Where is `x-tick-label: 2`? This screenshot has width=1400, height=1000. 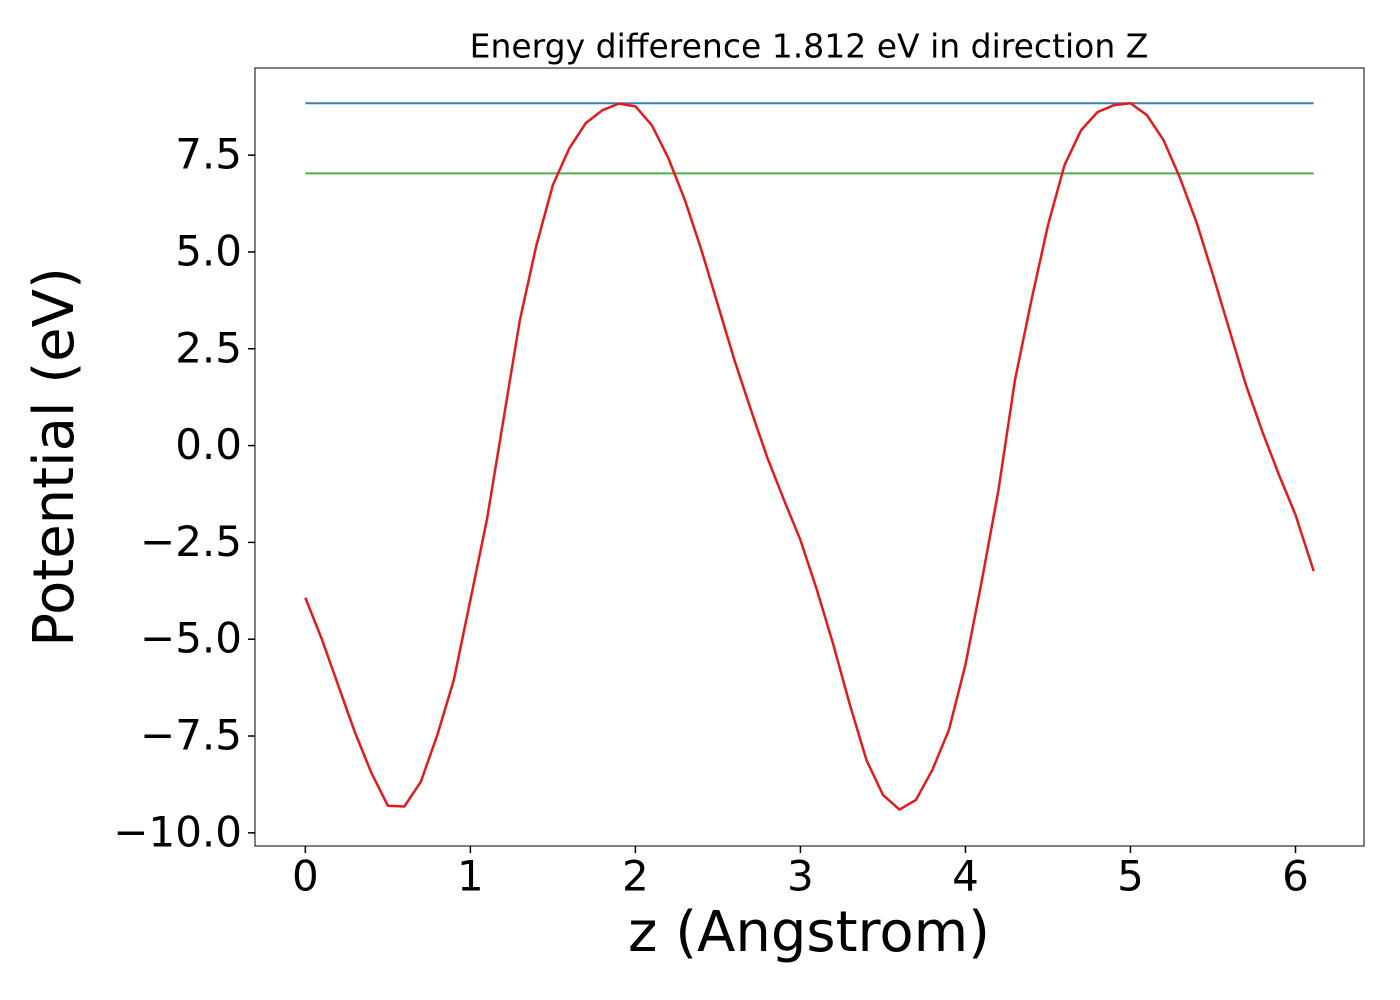
x-tick-label: 2 is located at coordinates (635, 876).